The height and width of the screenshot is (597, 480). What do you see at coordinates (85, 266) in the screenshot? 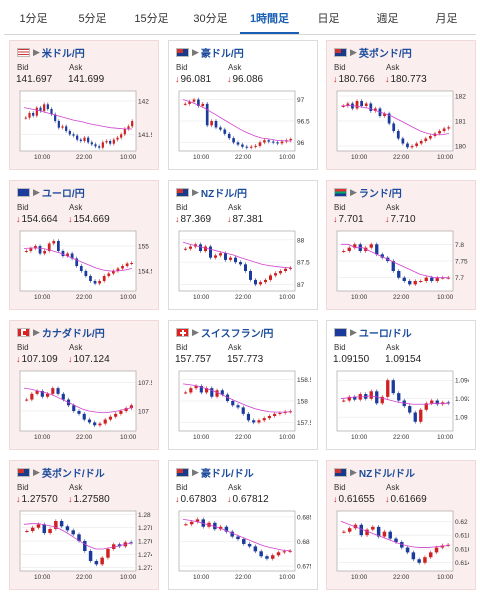
I see `price-chart: 155 154.5 10:00 22:00 10:00` at bounding box center [85, 266].